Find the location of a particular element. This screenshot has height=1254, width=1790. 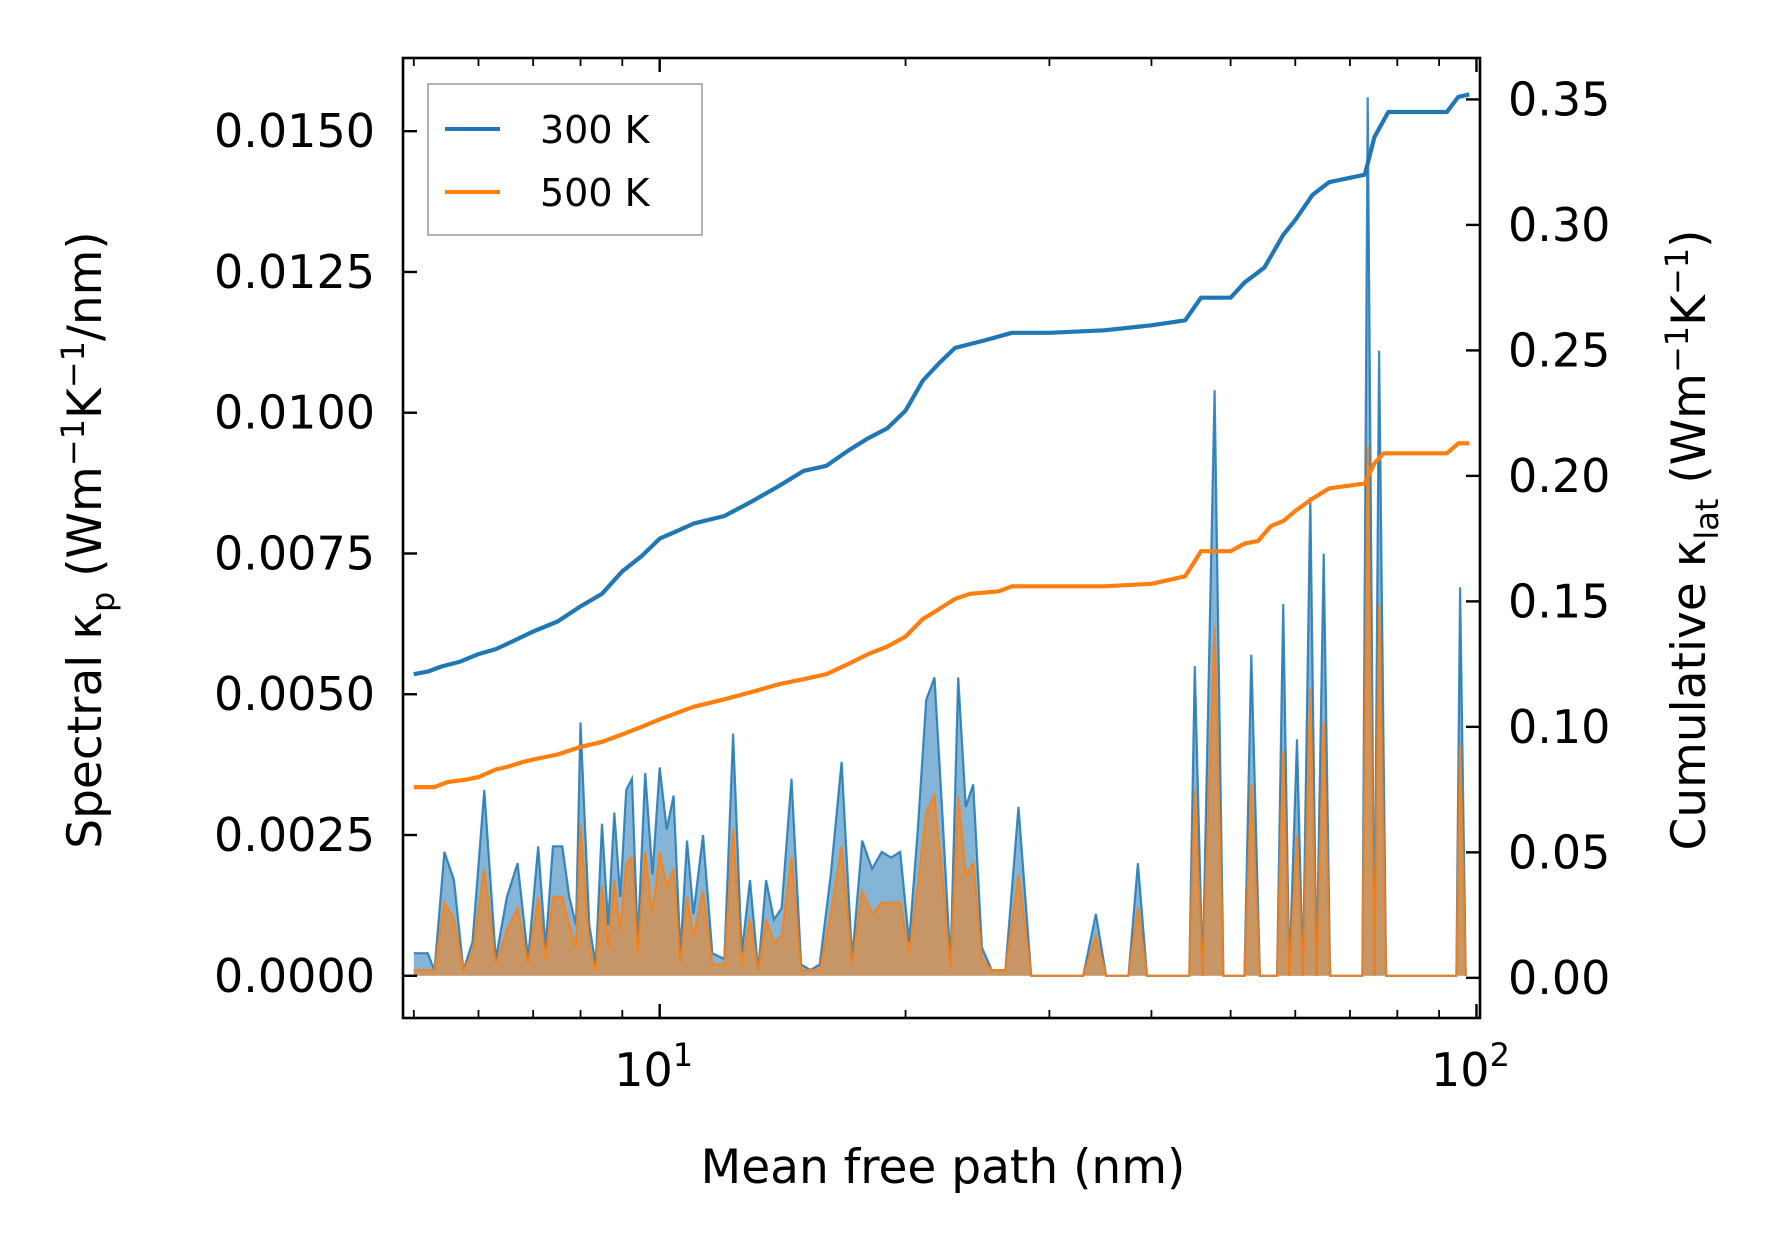

y-left-tick-label: 0.0050 is located at coordinates (294, 694).